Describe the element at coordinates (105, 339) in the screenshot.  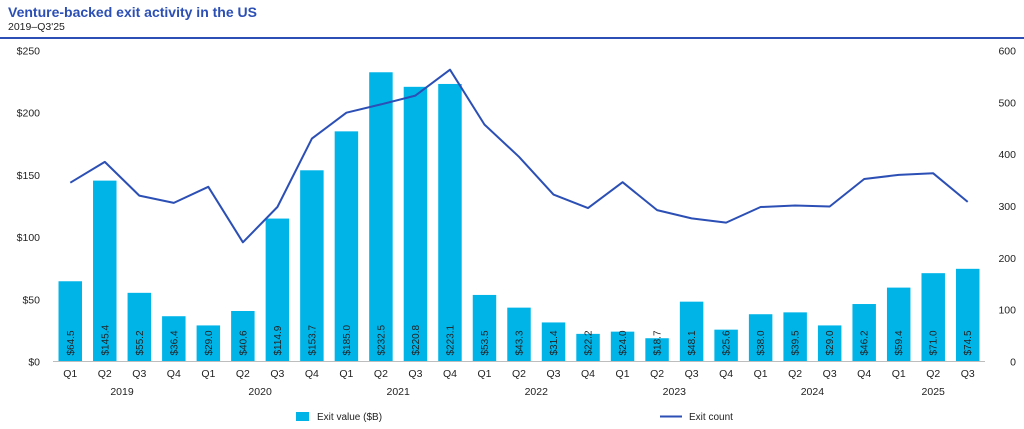
I see `bar-value-label: $145.4` at that location.